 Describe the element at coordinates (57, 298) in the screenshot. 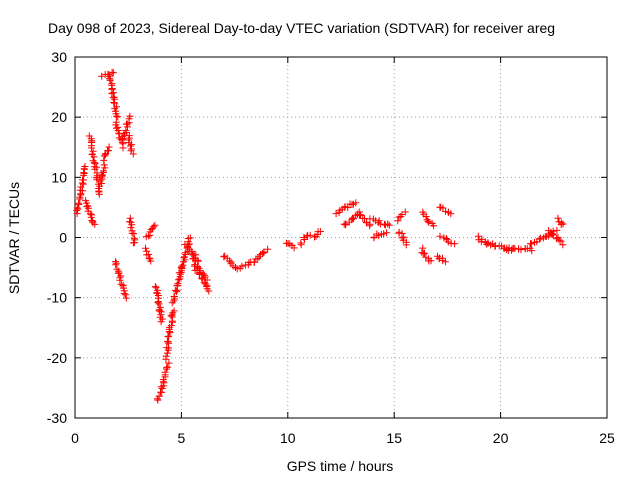

I see `y-tick-label: -10` at that location.